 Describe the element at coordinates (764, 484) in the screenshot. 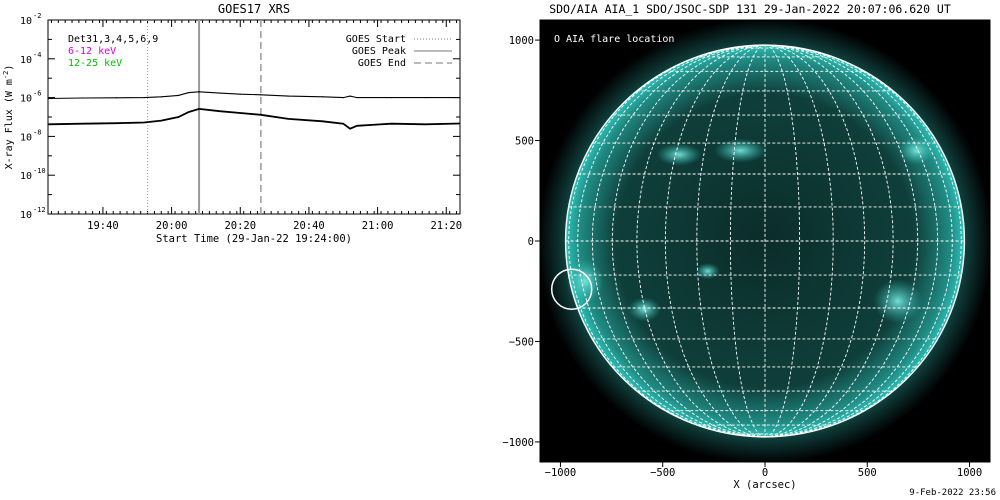

I see `x-axis-label: X (arcsec)` at that location.